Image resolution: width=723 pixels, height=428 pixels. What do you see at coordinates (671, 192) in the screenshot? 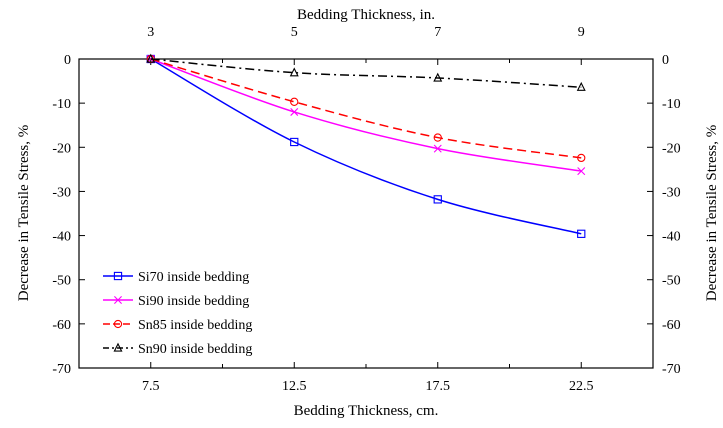
I see `y-right-tick-label: -30` at bounding box center [671, 192].